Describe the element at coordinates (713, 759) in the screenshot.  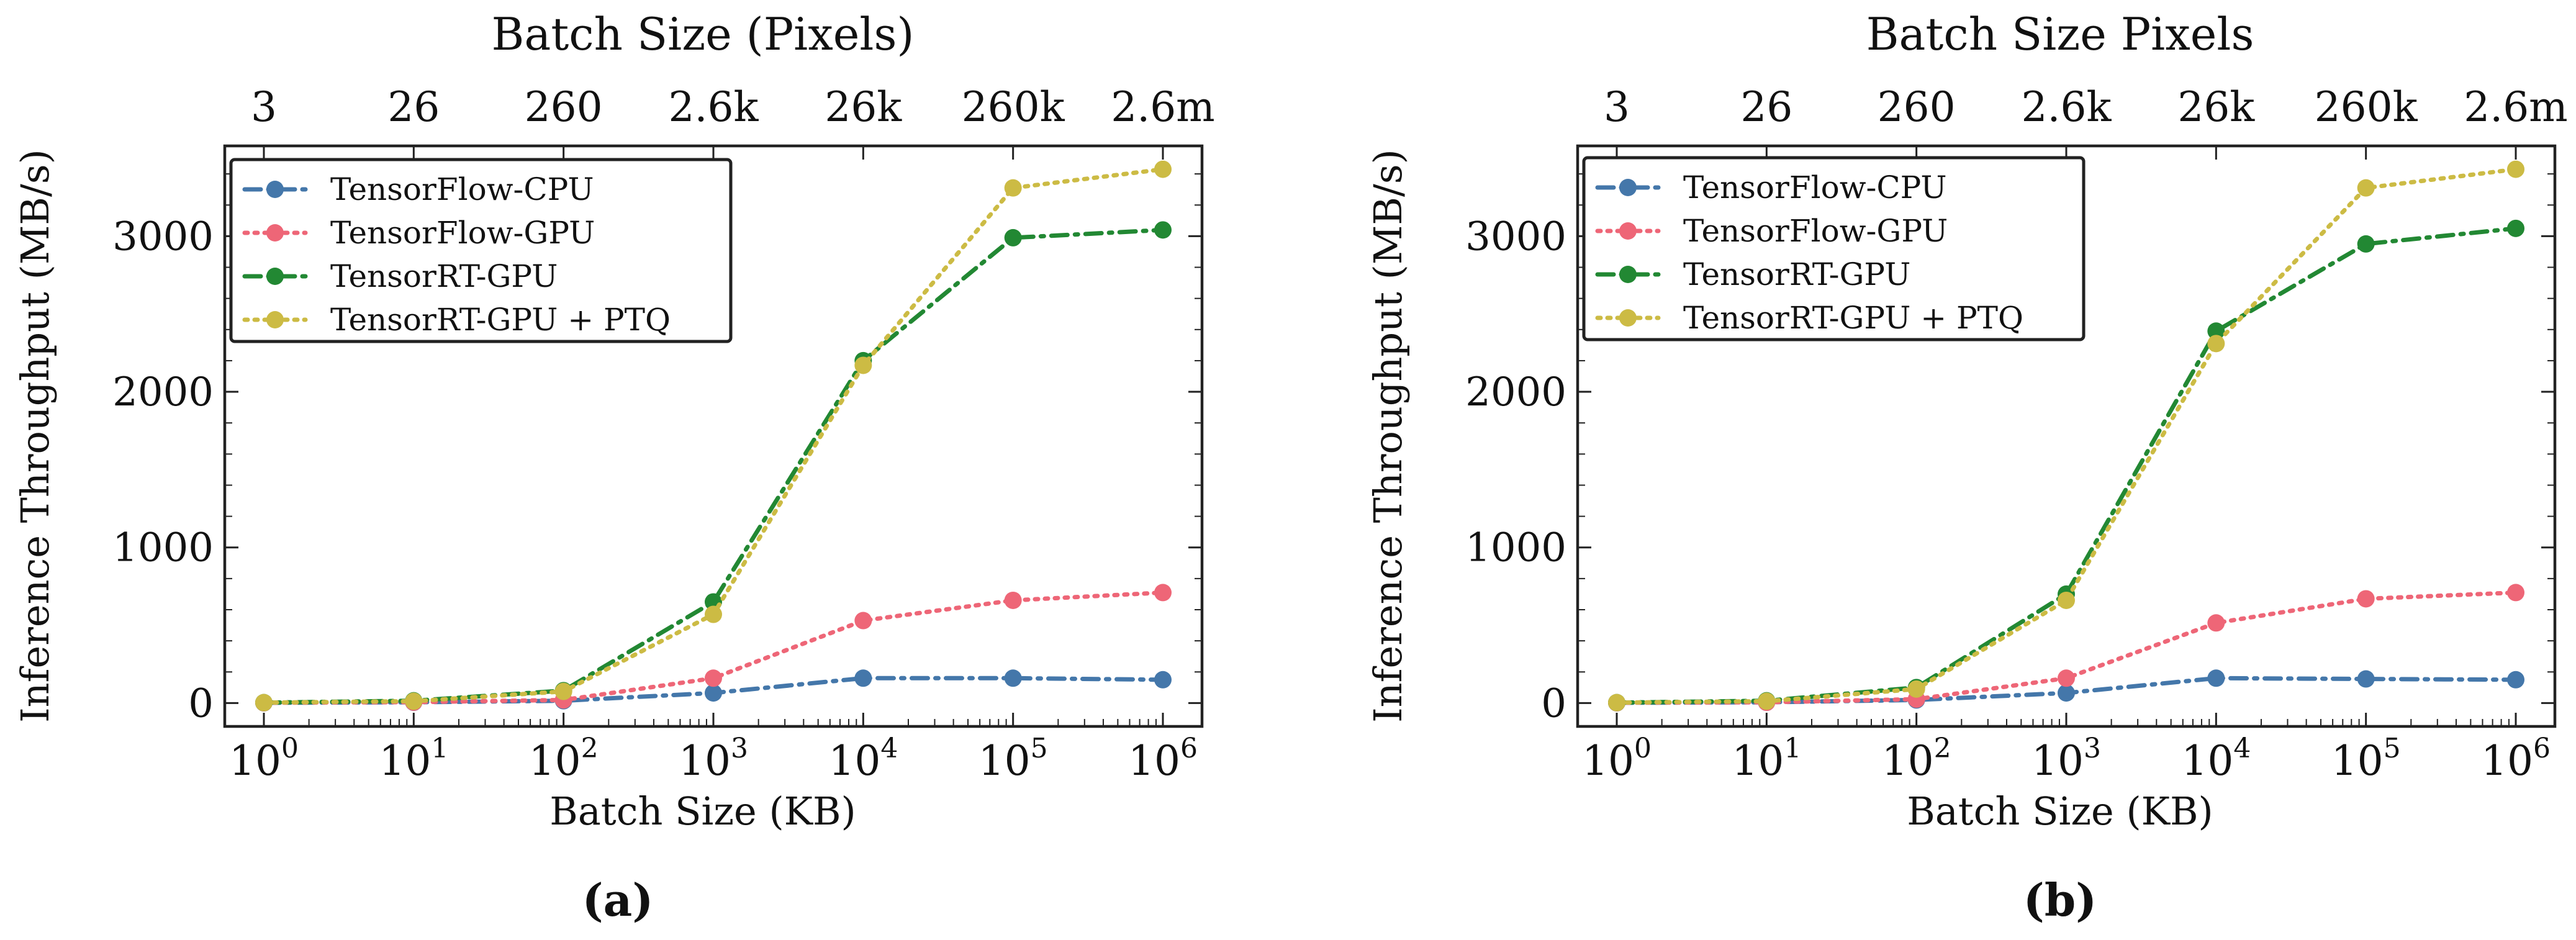
I see `x-tick-label-a: 10³` at that location.